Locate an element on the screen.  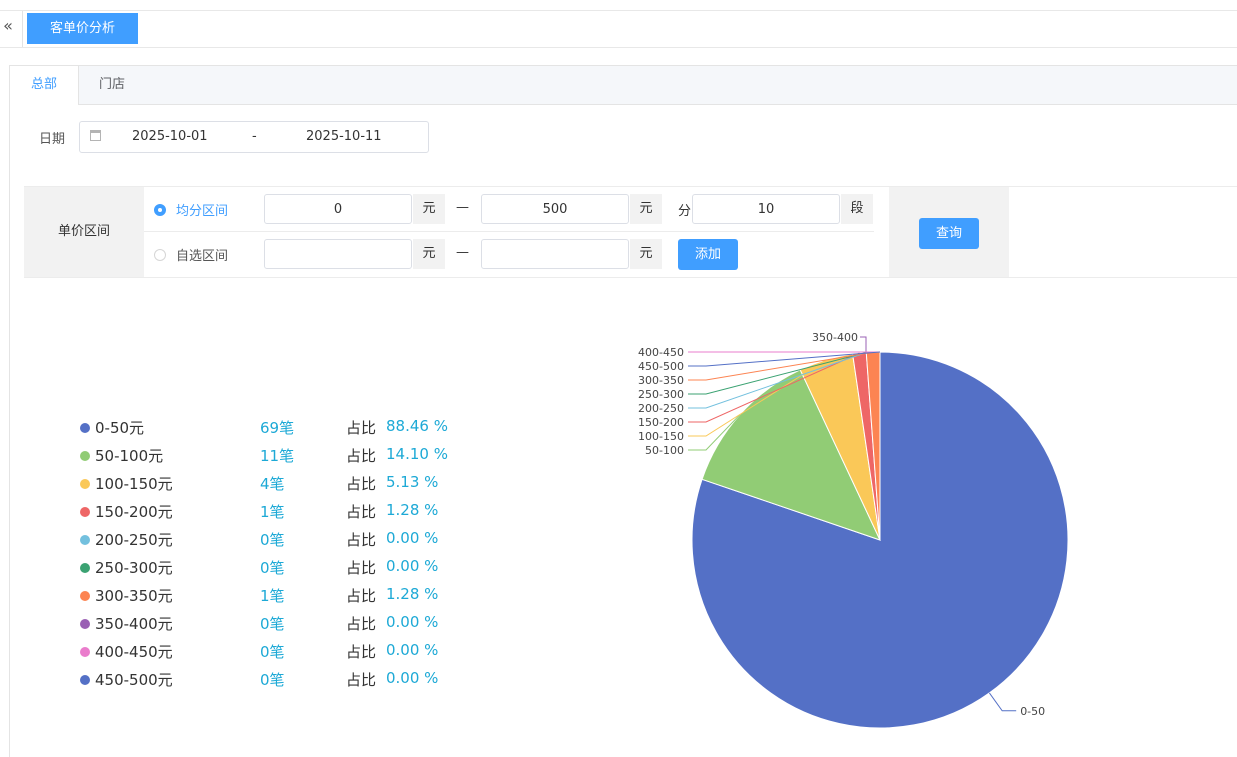
list-item: 50-100元 11笔 占比 14.10 % is located at coordinates (290, 456).